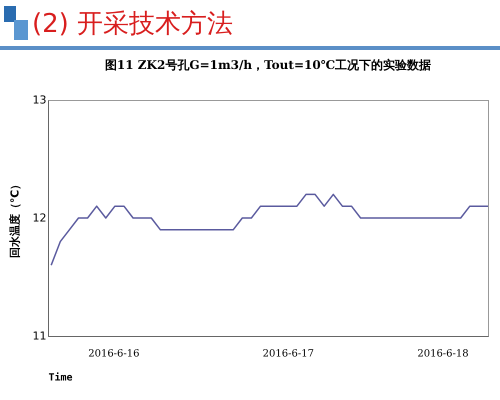  I want to click on x-tick-label: 2016-6-16, so click(114, 354).